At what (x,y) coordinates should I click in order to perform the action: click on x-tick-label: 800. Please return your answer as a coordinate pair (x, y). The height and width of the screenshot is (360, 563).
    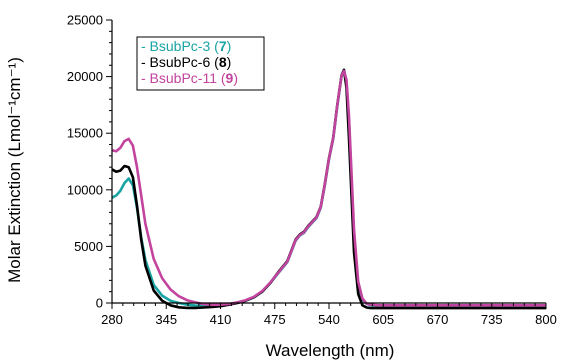
    Looking at the image, I should click on (546, 319).